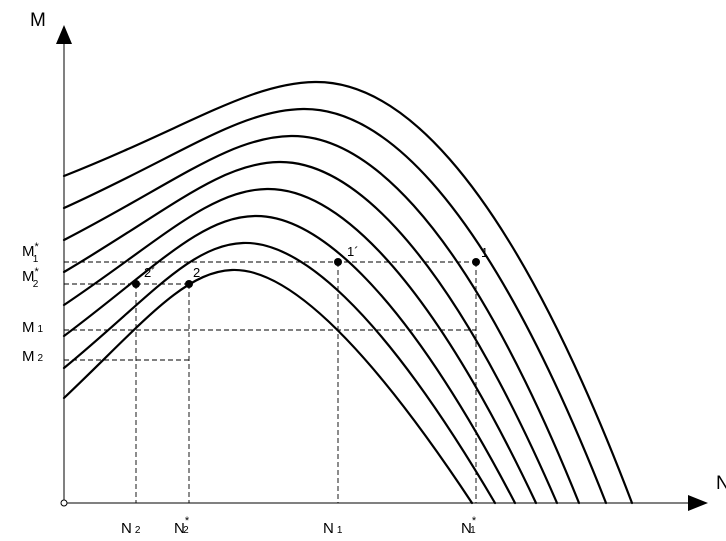 This screenshot has width=726, height=541. I want to click on y-label-m1-star: M* 1, so click(31, 253).